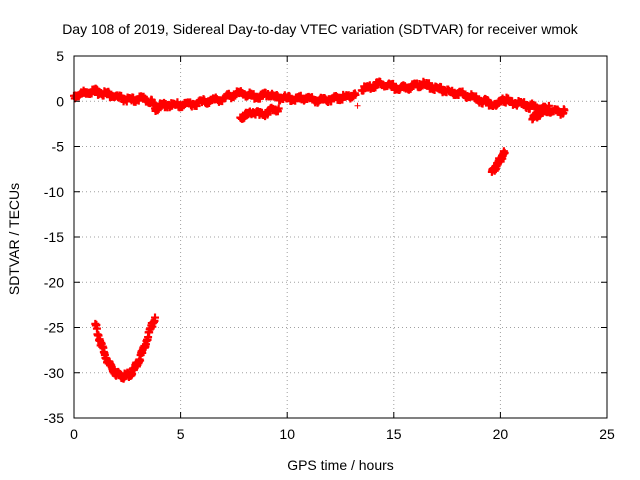 The width and height of the screenshot is (640, 480). What do you see at coordinates (501, 434) in the screenshot?
I see `x-tick-label: 20` at bounding box center [501, 434].